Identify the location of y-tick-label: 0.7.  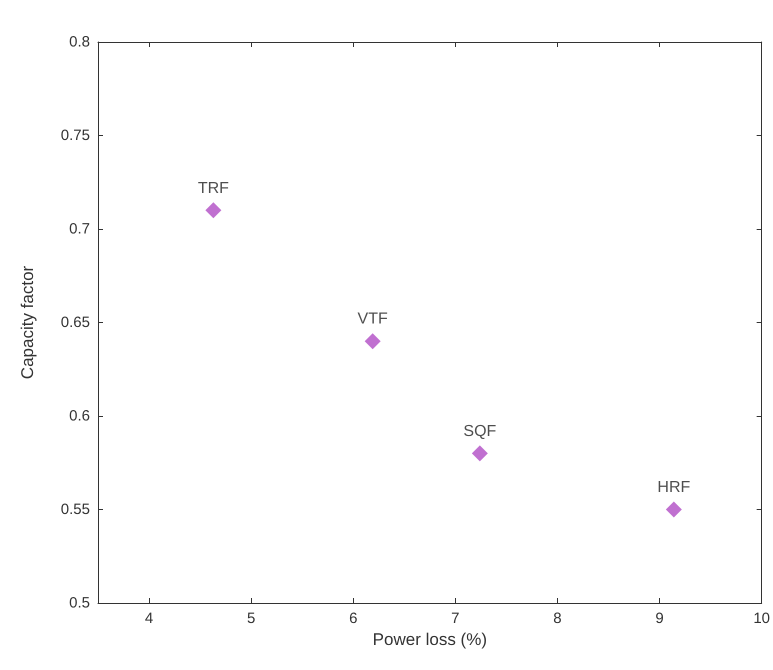
(79, 229).